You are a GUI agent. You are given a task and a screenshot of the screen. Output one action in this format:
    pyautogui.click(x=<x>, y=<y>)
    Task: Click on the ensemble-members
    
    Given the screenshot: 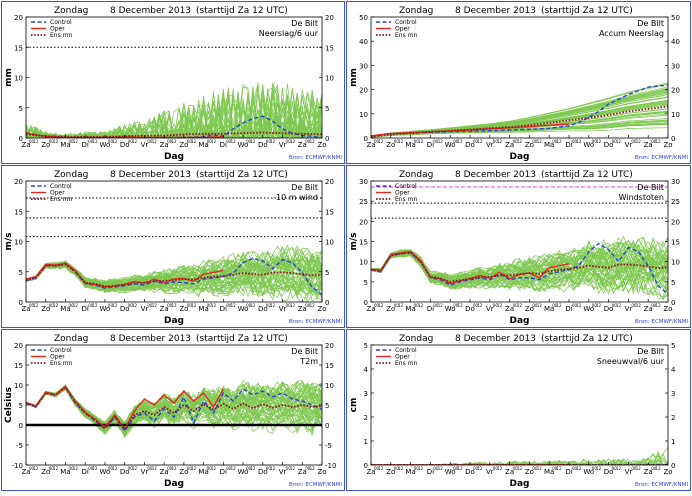 What is the action you would take?
    pyautogui.click(x=519, y=110)
    